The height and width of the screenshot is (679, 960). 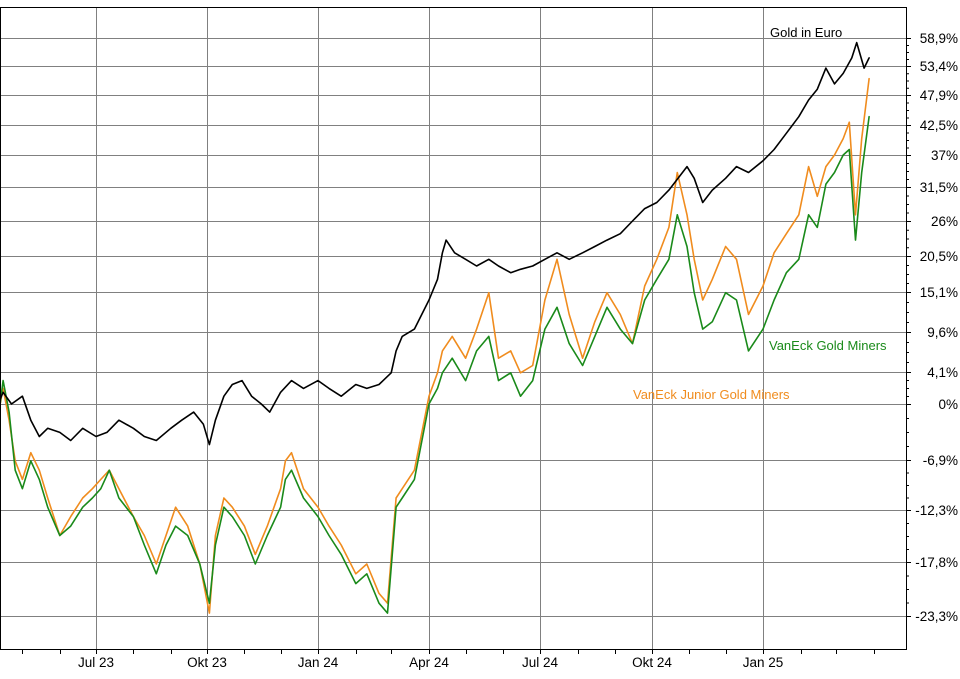 What do you see at coordinates (939, 125) in the screenshot?
I see `y-tick-label: 42,5%` at bounding box center [939, 125].